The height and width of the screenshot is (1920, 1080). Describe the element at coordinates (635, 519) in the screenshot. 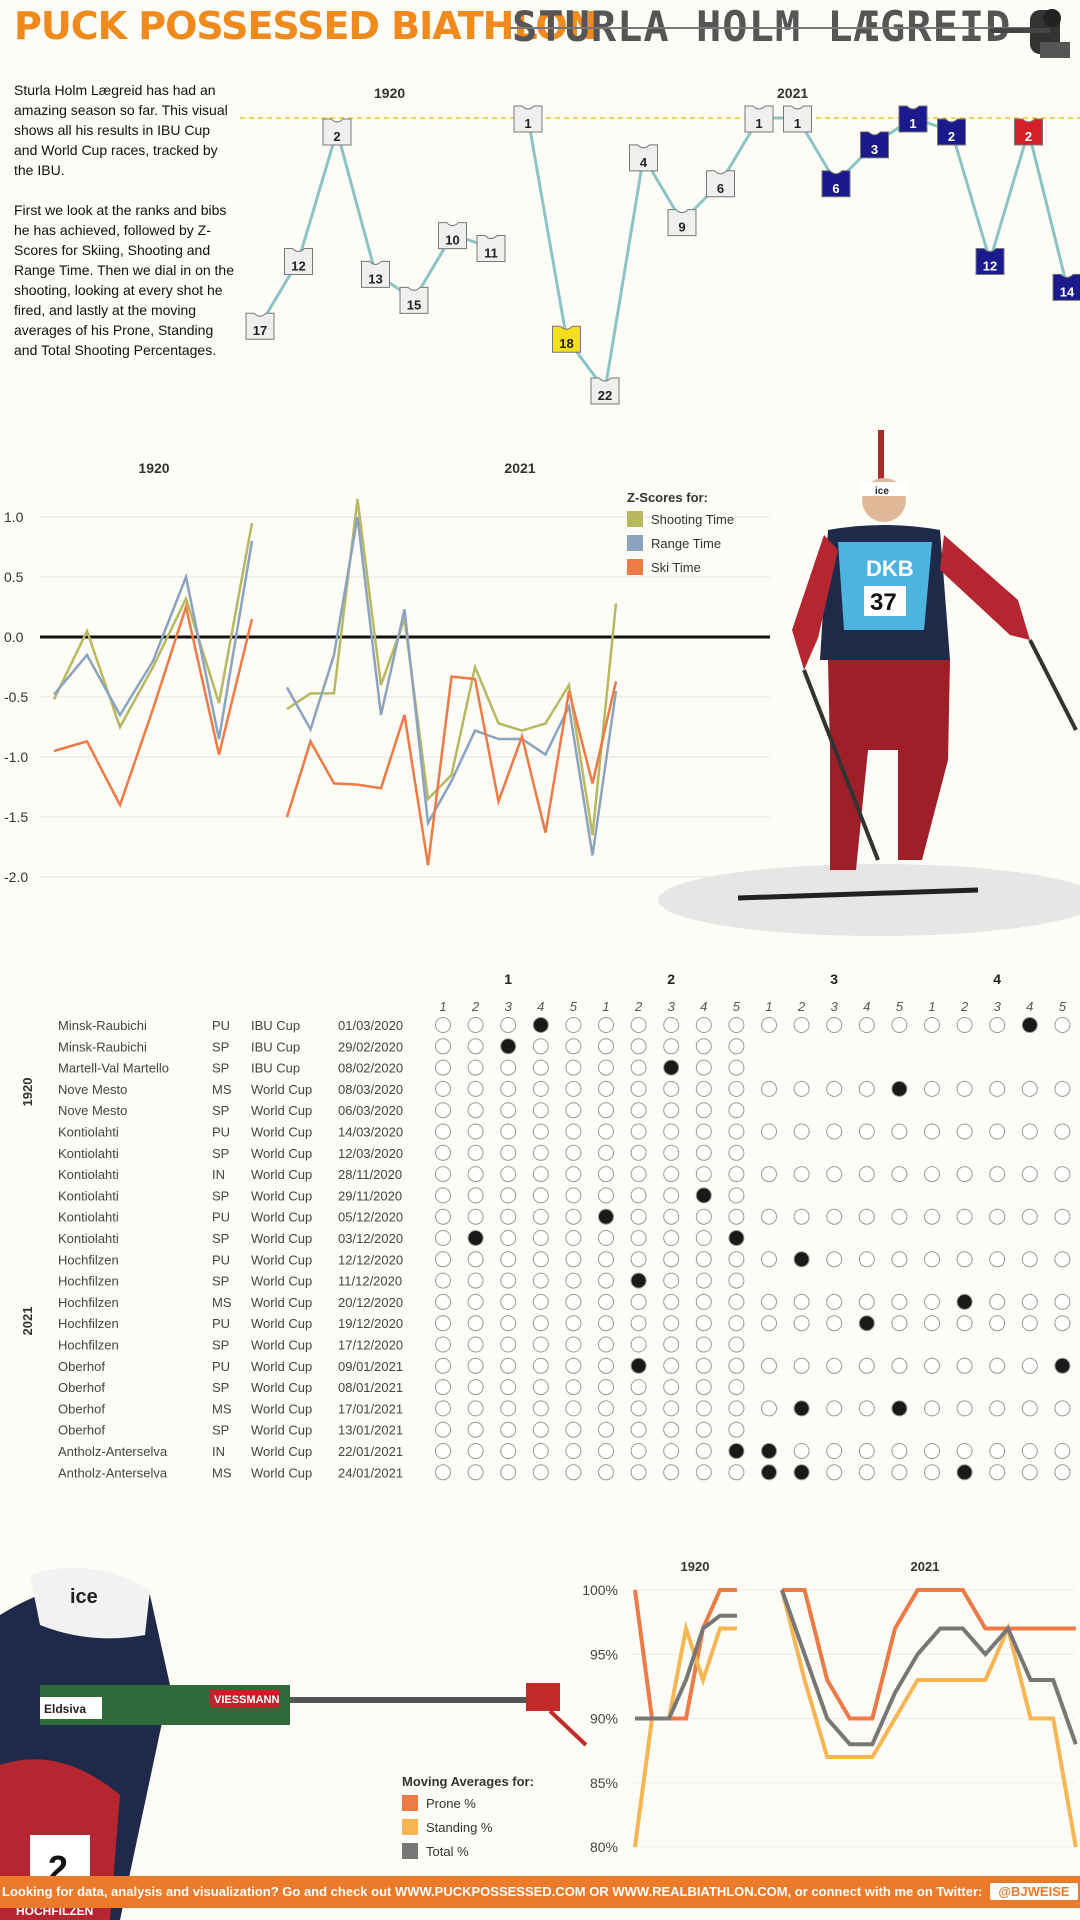

I see `legend-swatch-shooting` at that location.